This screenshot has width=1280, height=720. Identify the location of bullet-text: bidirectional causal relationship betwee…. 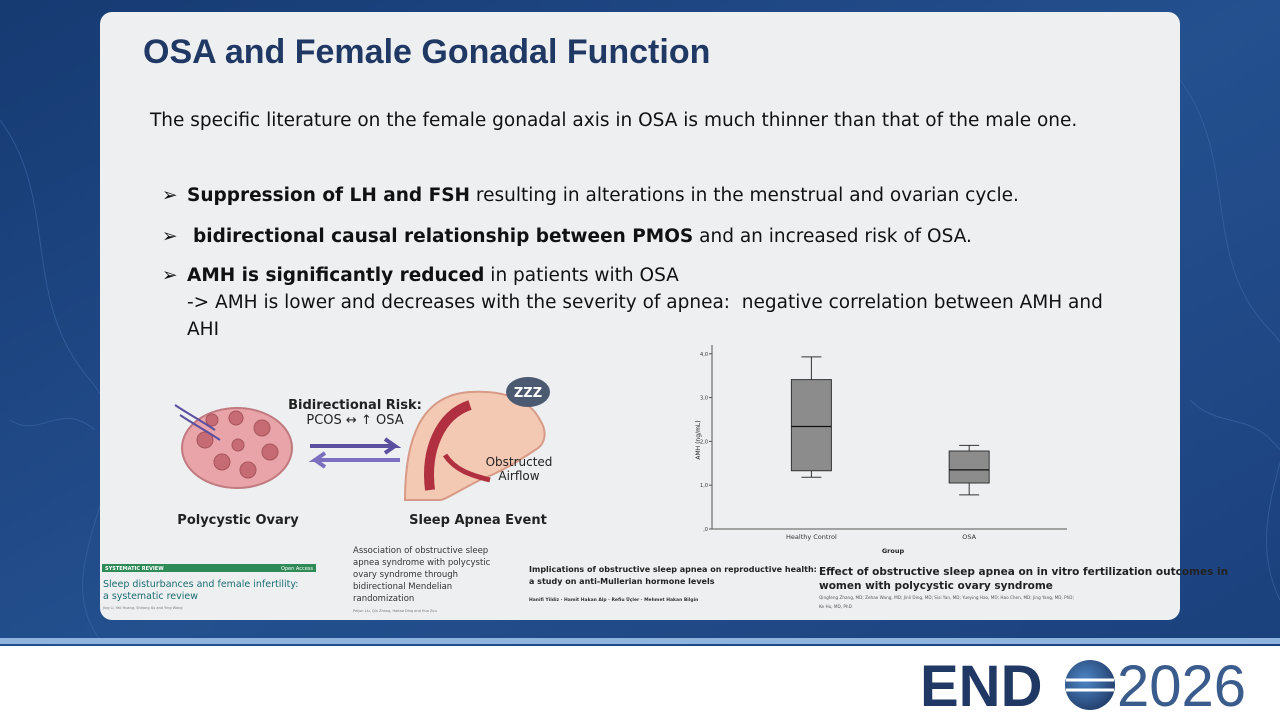
(582, 236).